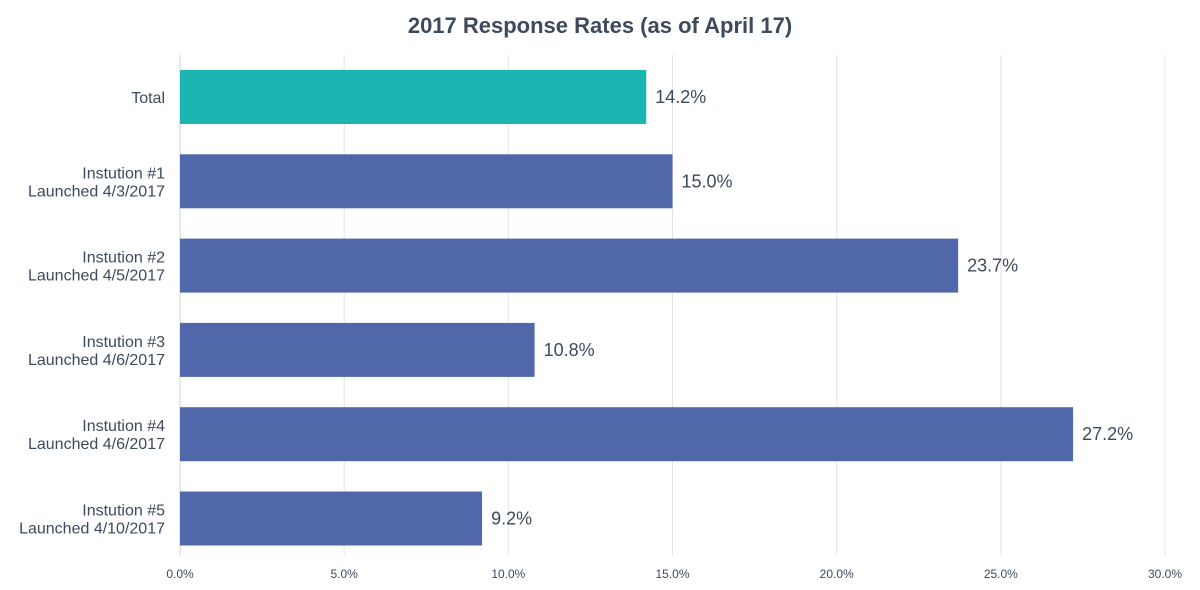 The height and width of the screenshot is (590, 1200). What do you see at coordinates (123, 258) in the screenshot?
I see `category-label: Instution #2` at bounding box center [123, 258].